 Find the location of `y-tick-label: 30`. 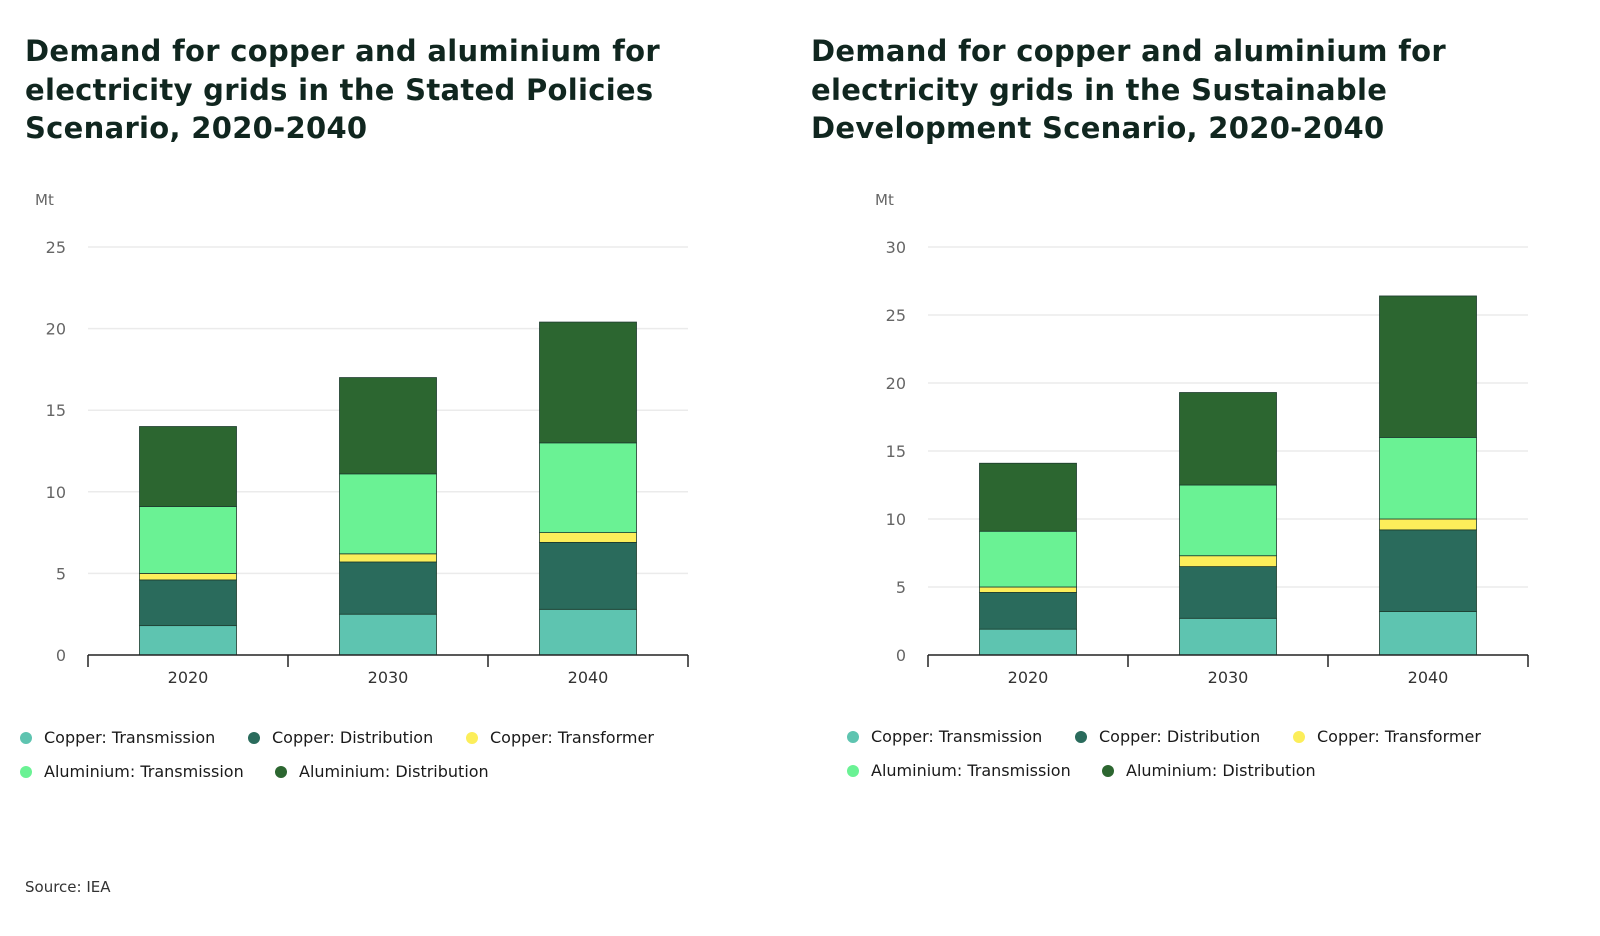

y-tick-label: 30 is located at coordinates (896, 247).